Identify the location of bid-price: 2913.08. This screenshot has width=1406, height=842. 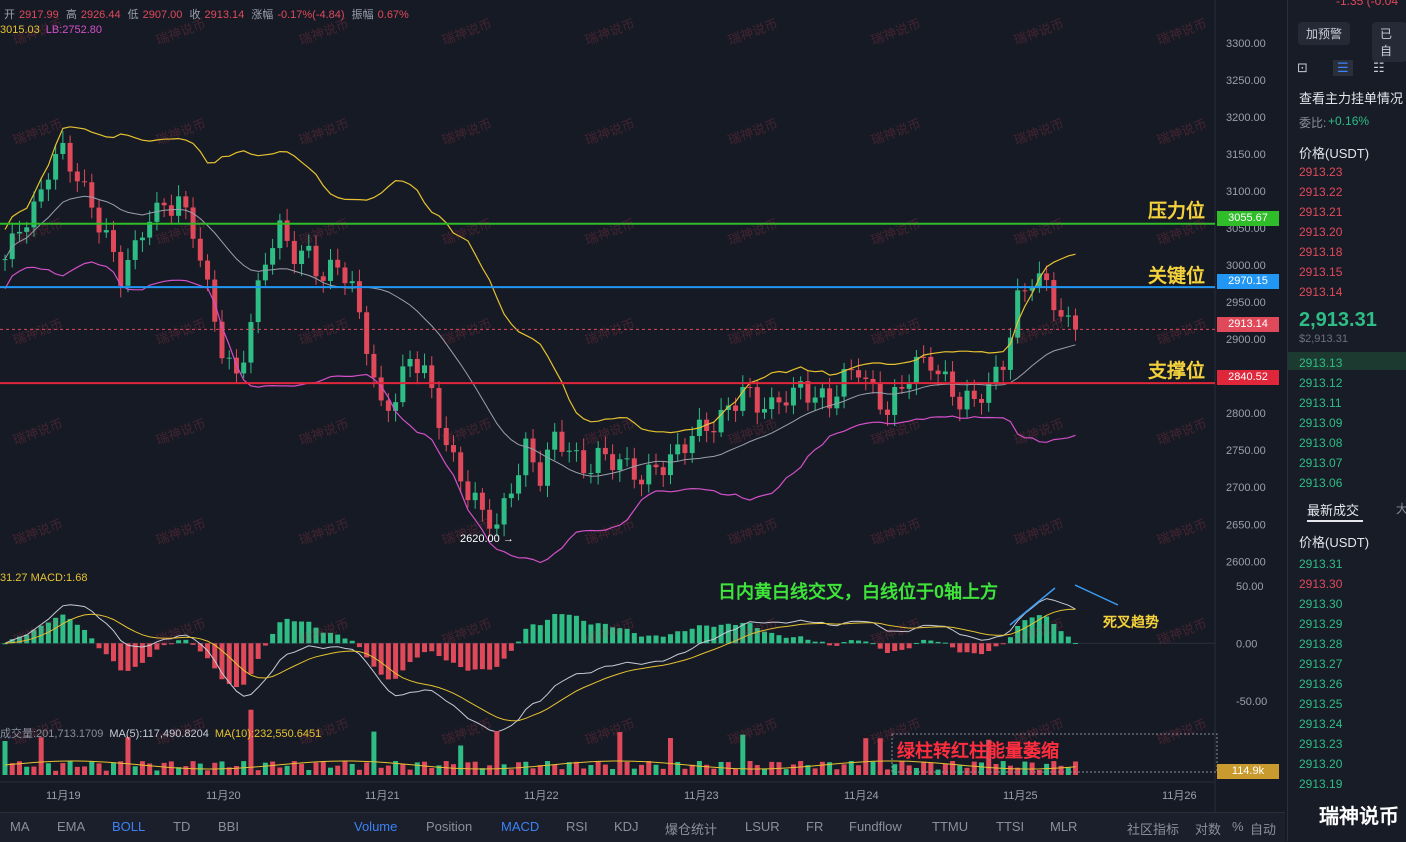
(1321, 443).